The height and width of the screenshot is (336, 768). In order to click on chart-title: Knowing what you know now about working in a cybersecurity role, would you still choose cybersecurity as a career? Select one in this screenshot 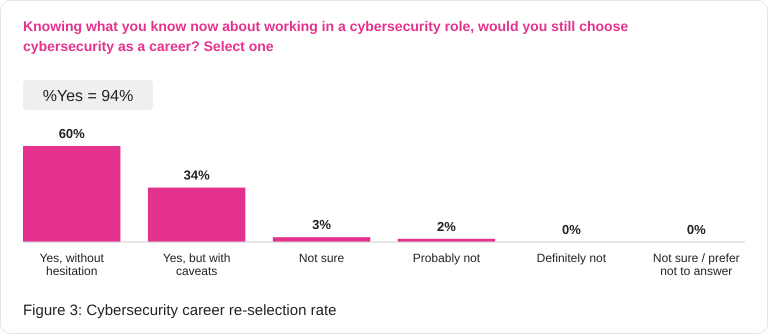, I will do `click(325, 36)`.